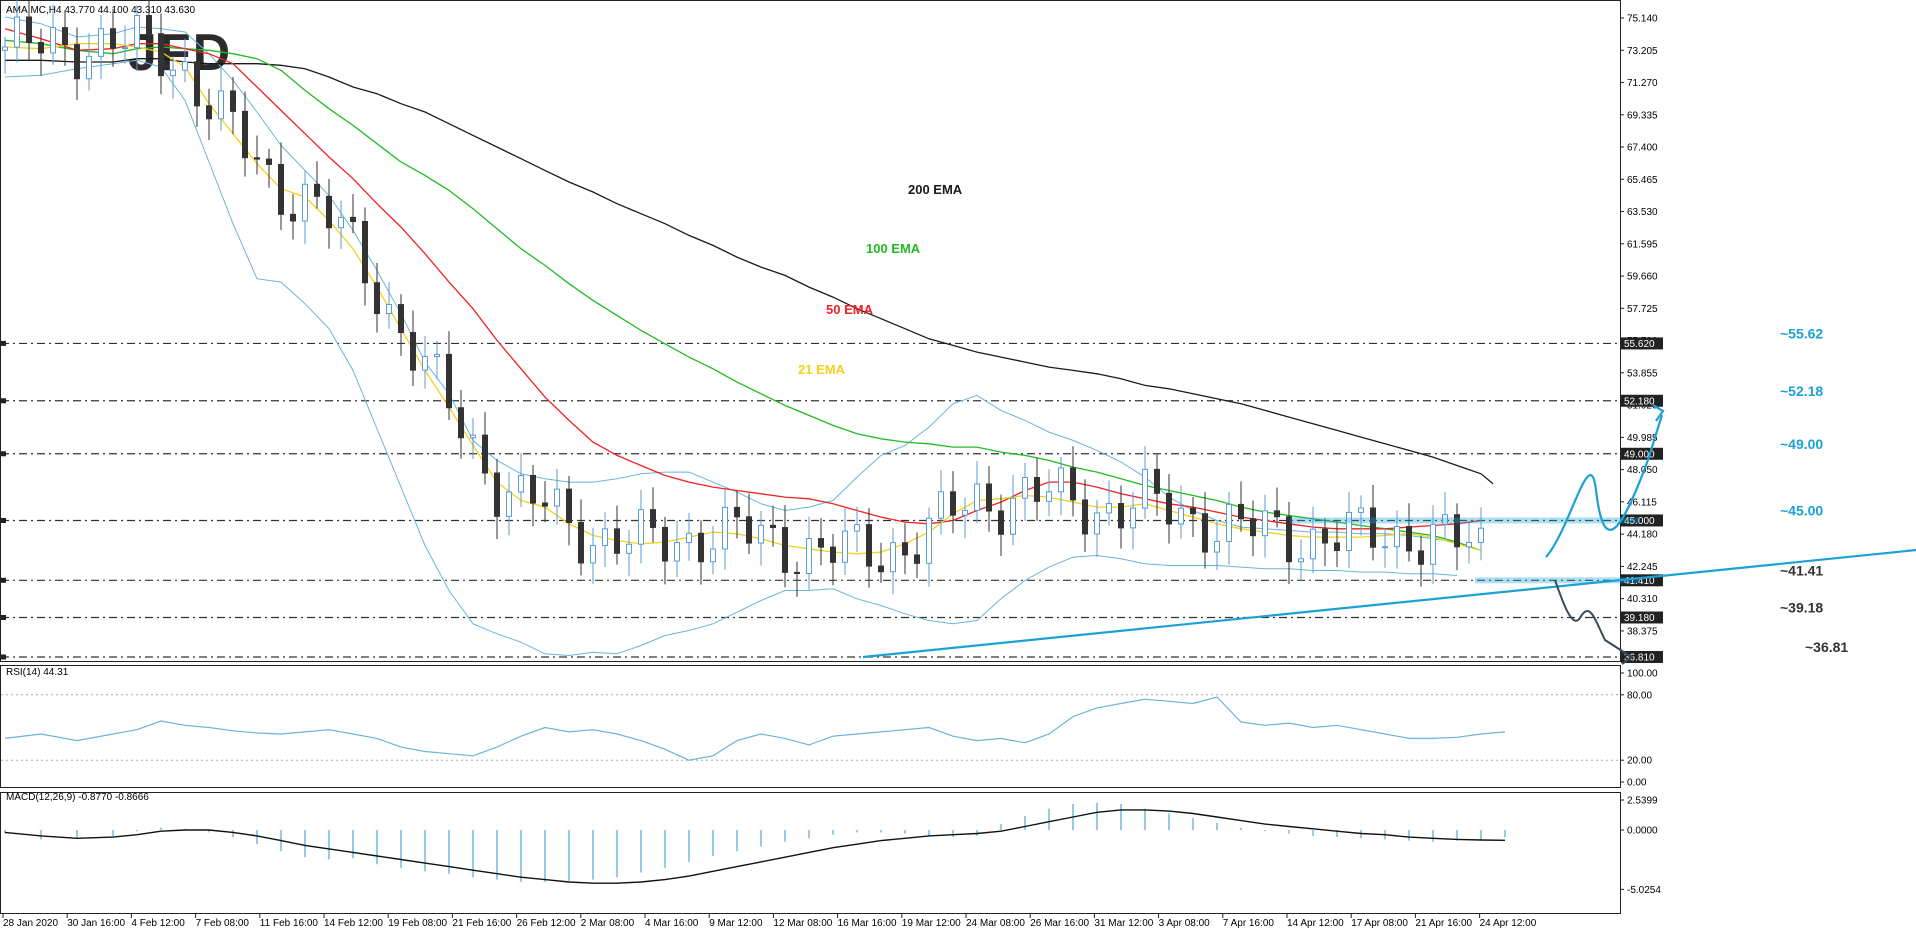 The image size is (1916, 933). What do you see at coordinates (77, 797) in the screenshot?
I see `macd-panel: MACD(12,26,9) -0.8770 -0.8666` at bounding box center [77, 797].